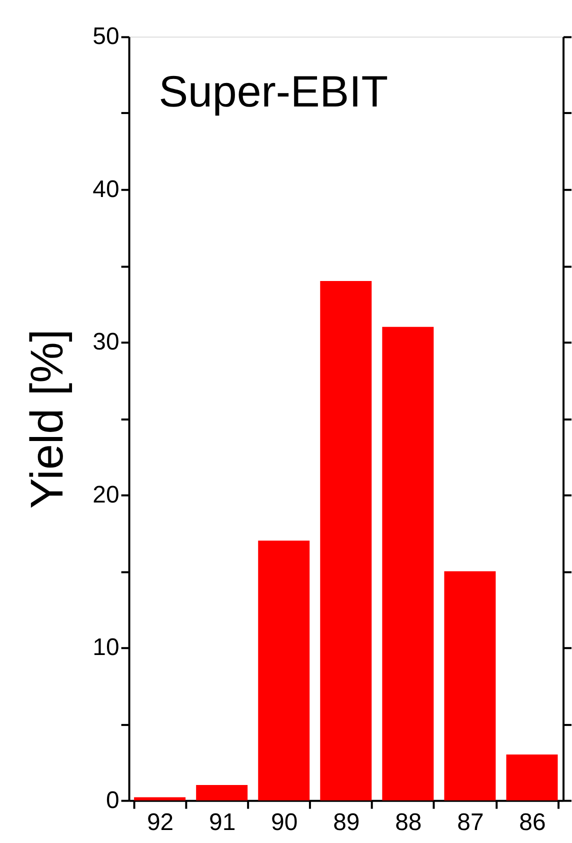 This screenshot has height=843, width=572. Describe the element at coordinates (160, 822) in the screenshot. I see `x-tick-label: 92` at that location.